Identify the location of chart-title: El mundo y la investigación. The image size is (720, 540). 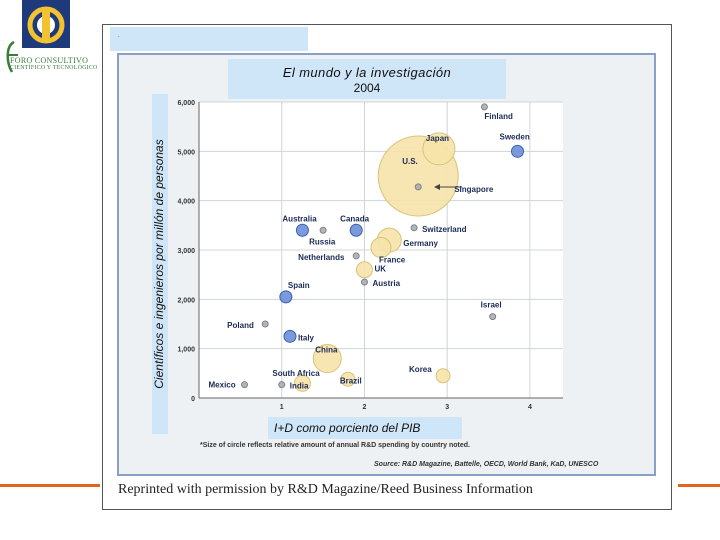
(367, 72).